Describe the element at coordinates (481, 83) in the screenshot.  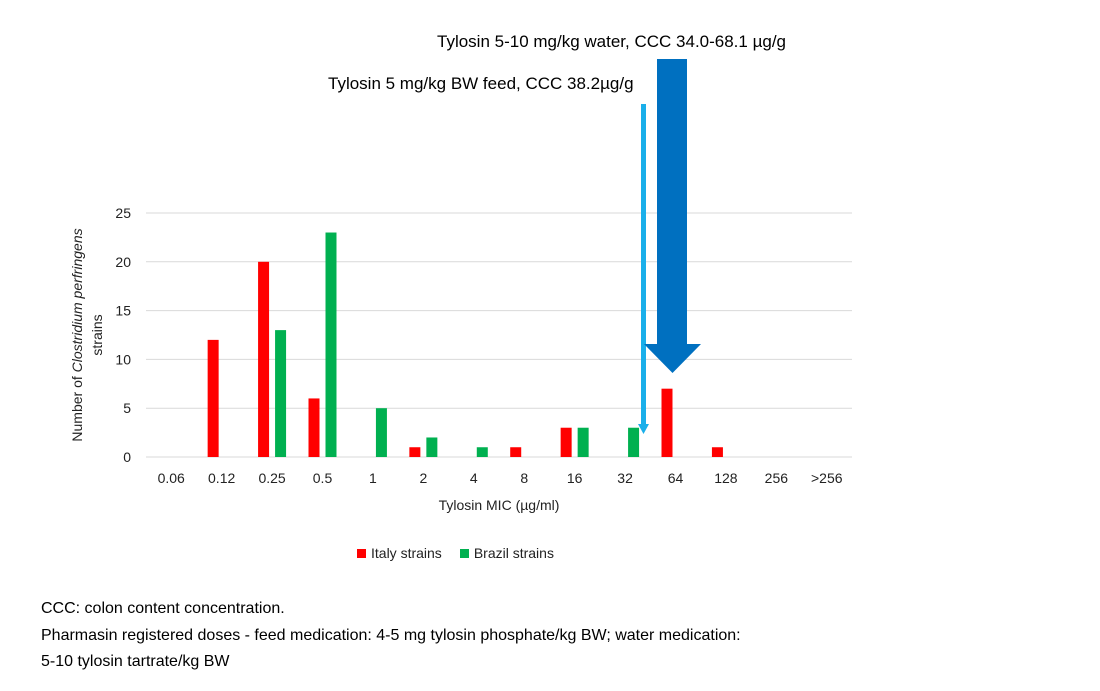
I see `feed-annotation: Tylosin 5 mg/kg BW feed, CCC 38.2µg/g` at that location.